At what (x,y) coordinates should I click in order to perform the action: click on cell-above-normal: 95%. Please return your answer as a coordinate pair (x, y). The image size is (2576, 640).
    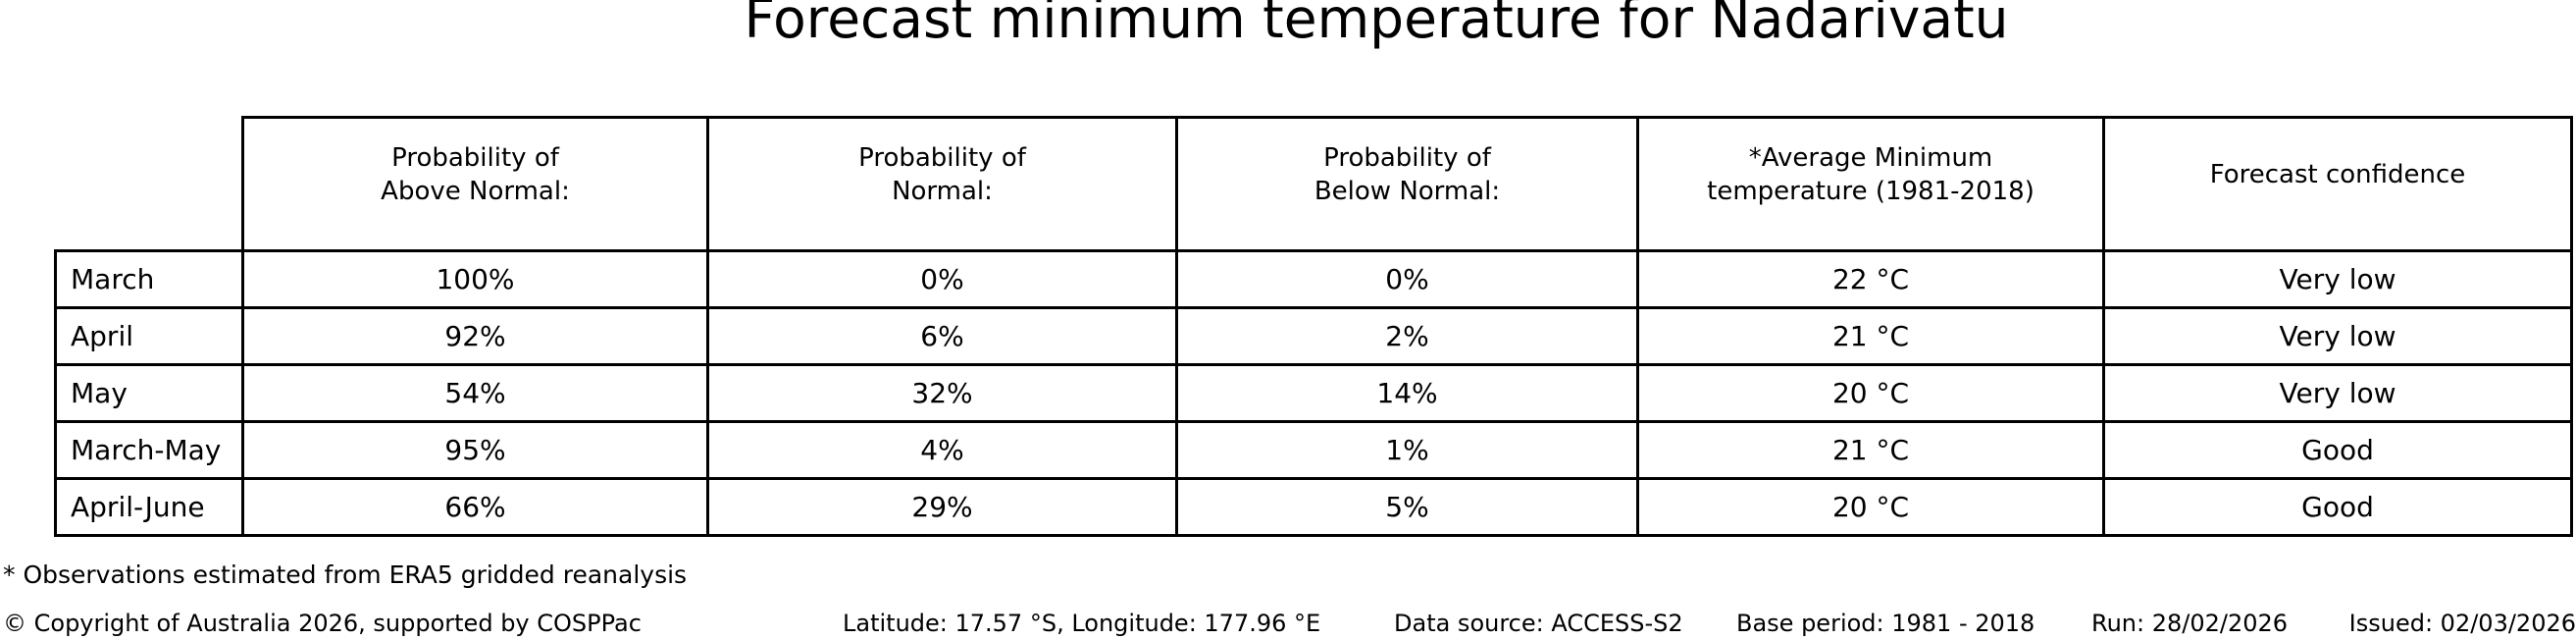
    Looking at the image, I should click on (475, 450).